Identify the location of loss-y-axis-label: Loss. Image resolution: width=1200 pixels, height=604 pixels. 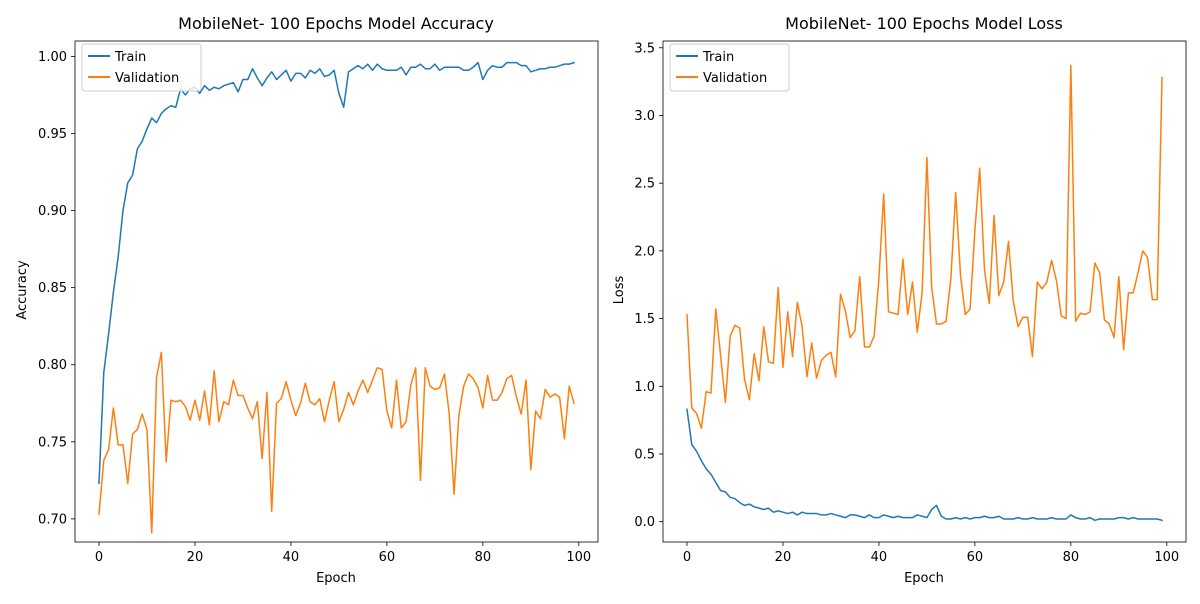
(619, 290).